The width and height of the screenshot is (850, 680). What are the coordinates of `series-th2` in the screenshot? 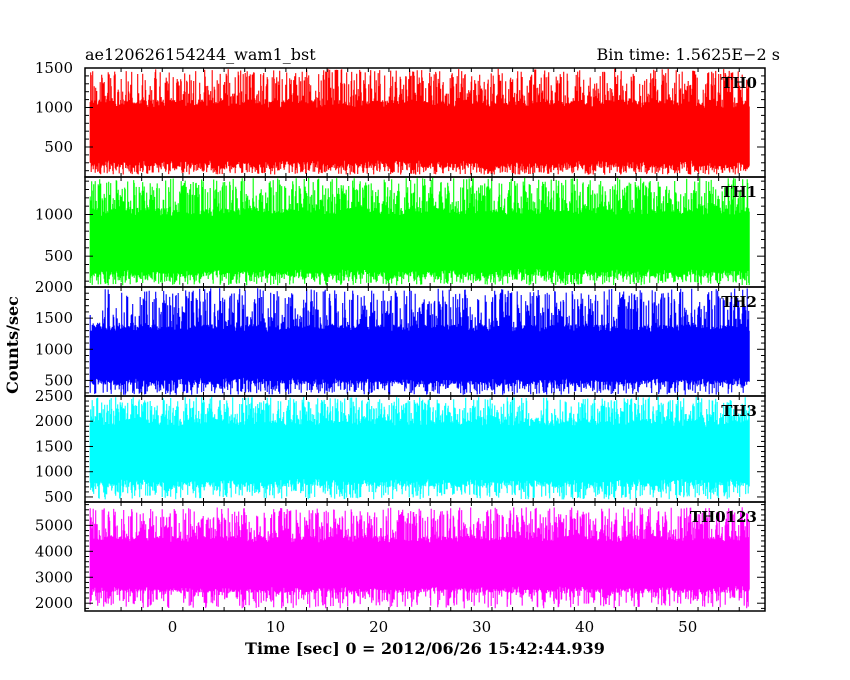 It's located at (419, 341).